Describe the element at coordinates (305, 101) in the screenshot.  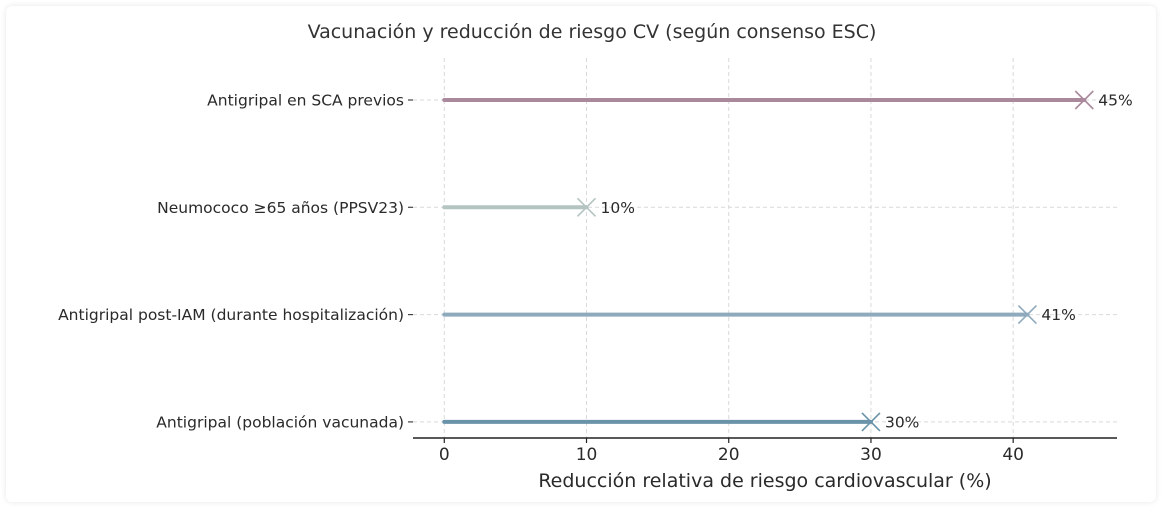
I see `y-category-label: Antigripal en SCA previos` at that location.